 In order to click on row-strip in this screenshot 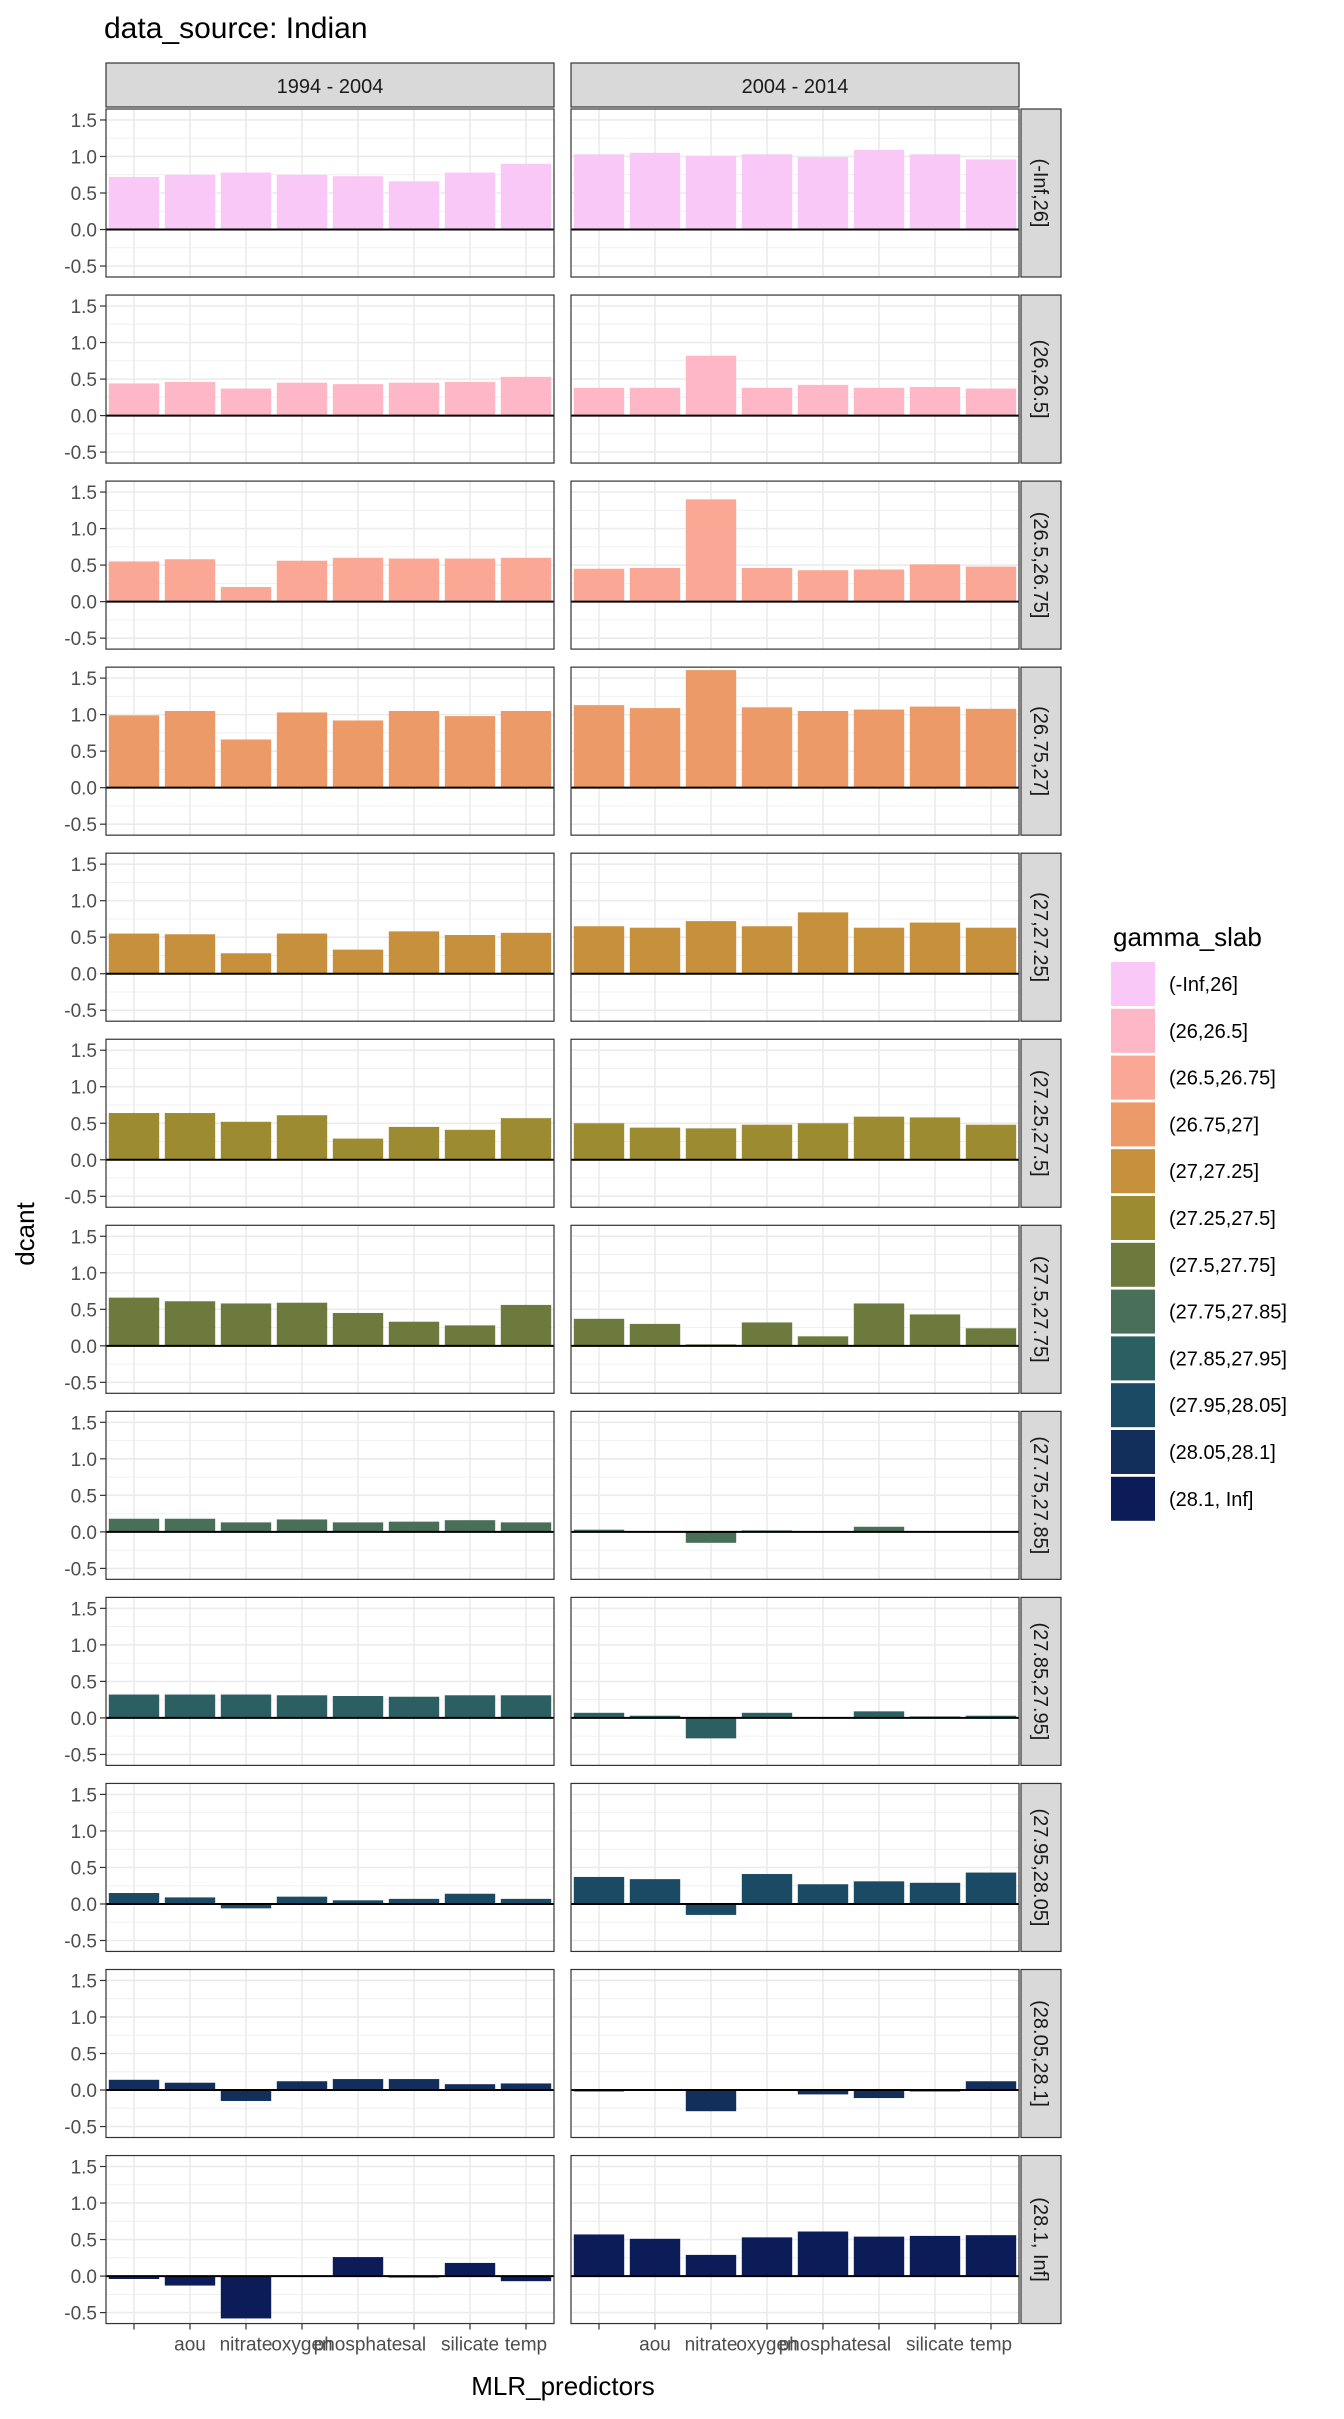, I will do `click(1041, 565)`.